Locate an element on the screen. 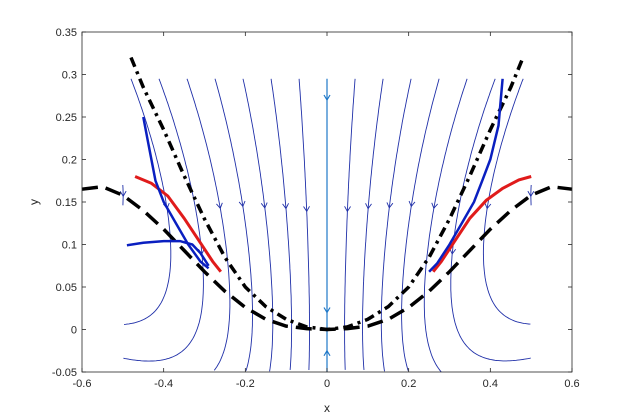  x-tick-label: 0.6 is located at coordinates (571, 384).